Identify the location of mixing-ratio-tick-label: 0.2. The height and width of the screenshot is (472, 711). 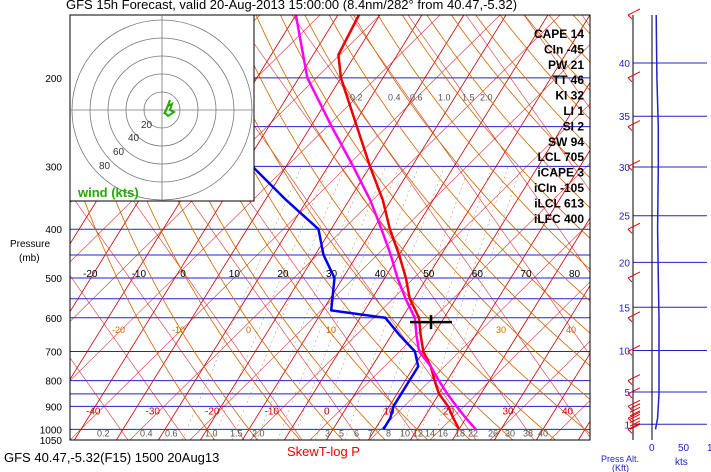
(103, 434).